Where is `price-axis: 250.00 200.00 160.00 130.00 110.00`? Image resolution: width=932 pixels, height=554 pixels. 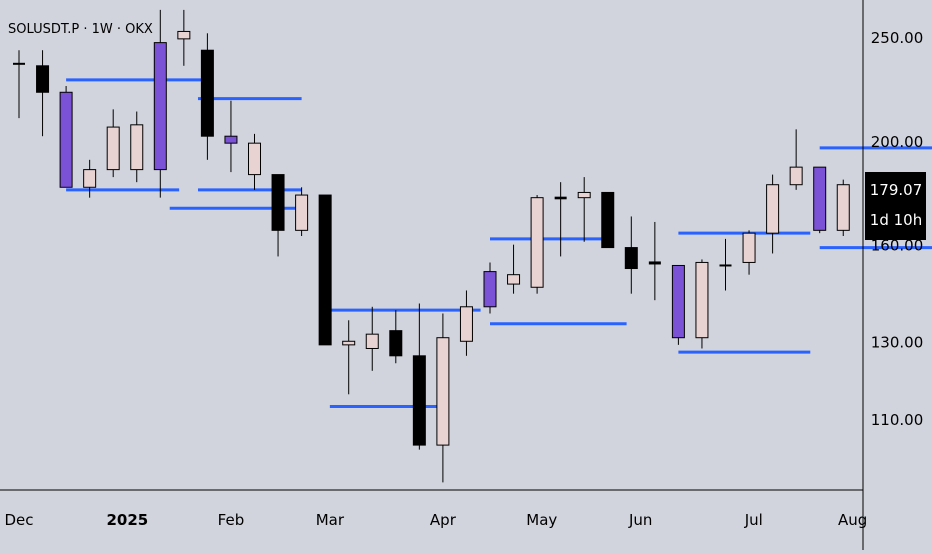
price-axis: 250.00 200.00 160.00 130.00 110.00 is located at coordinates (897, 229).